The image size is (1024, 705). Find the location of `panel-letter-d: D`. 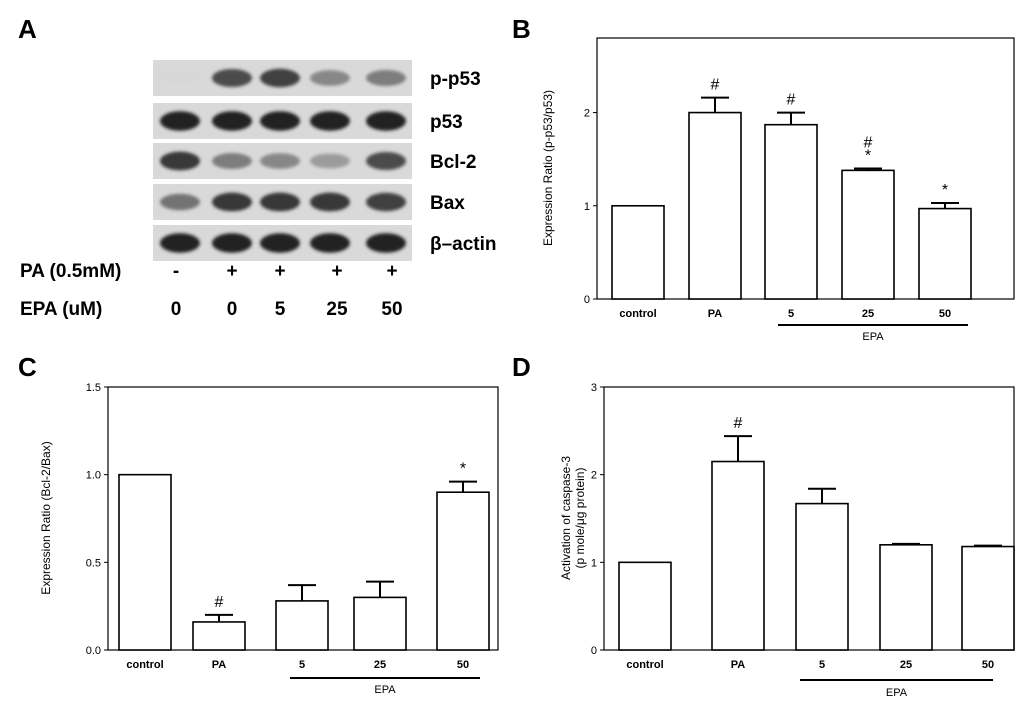

panel-letter-d: D is located at coordinates (521, 367).